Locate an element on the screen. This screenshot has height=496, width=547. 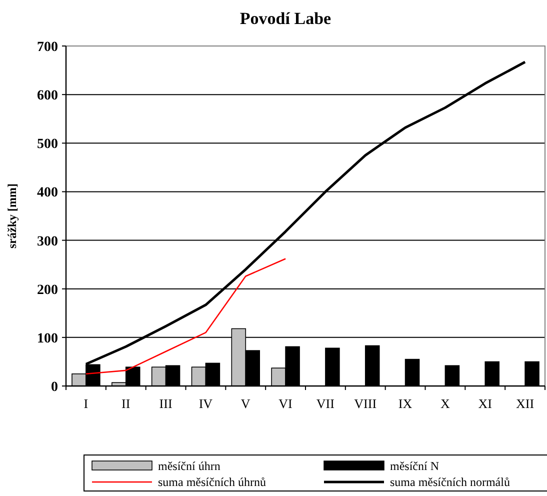
y-tick-label: 600 is located at coordinates (47, 96).